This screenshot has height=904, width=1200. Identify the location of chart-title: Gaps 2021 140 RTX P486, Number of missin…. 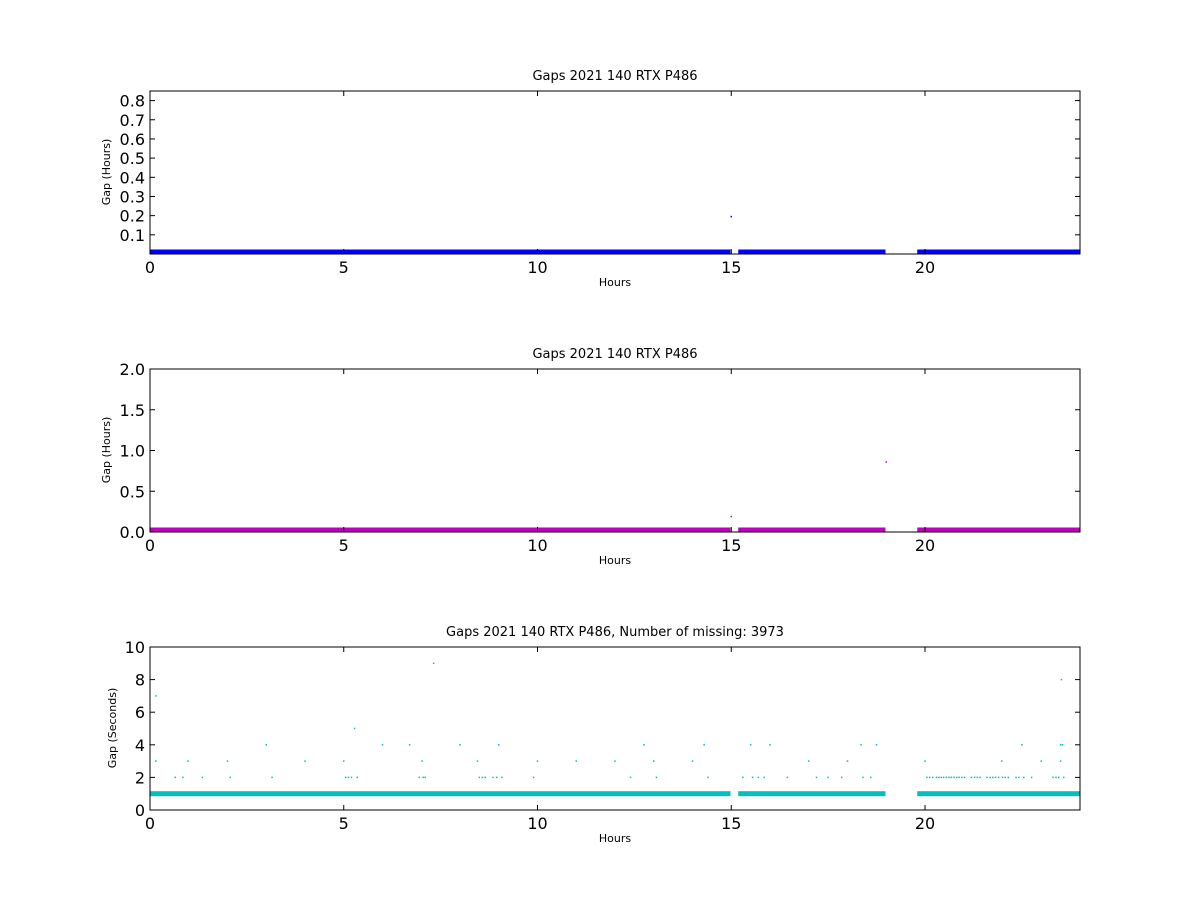
(615, 632).